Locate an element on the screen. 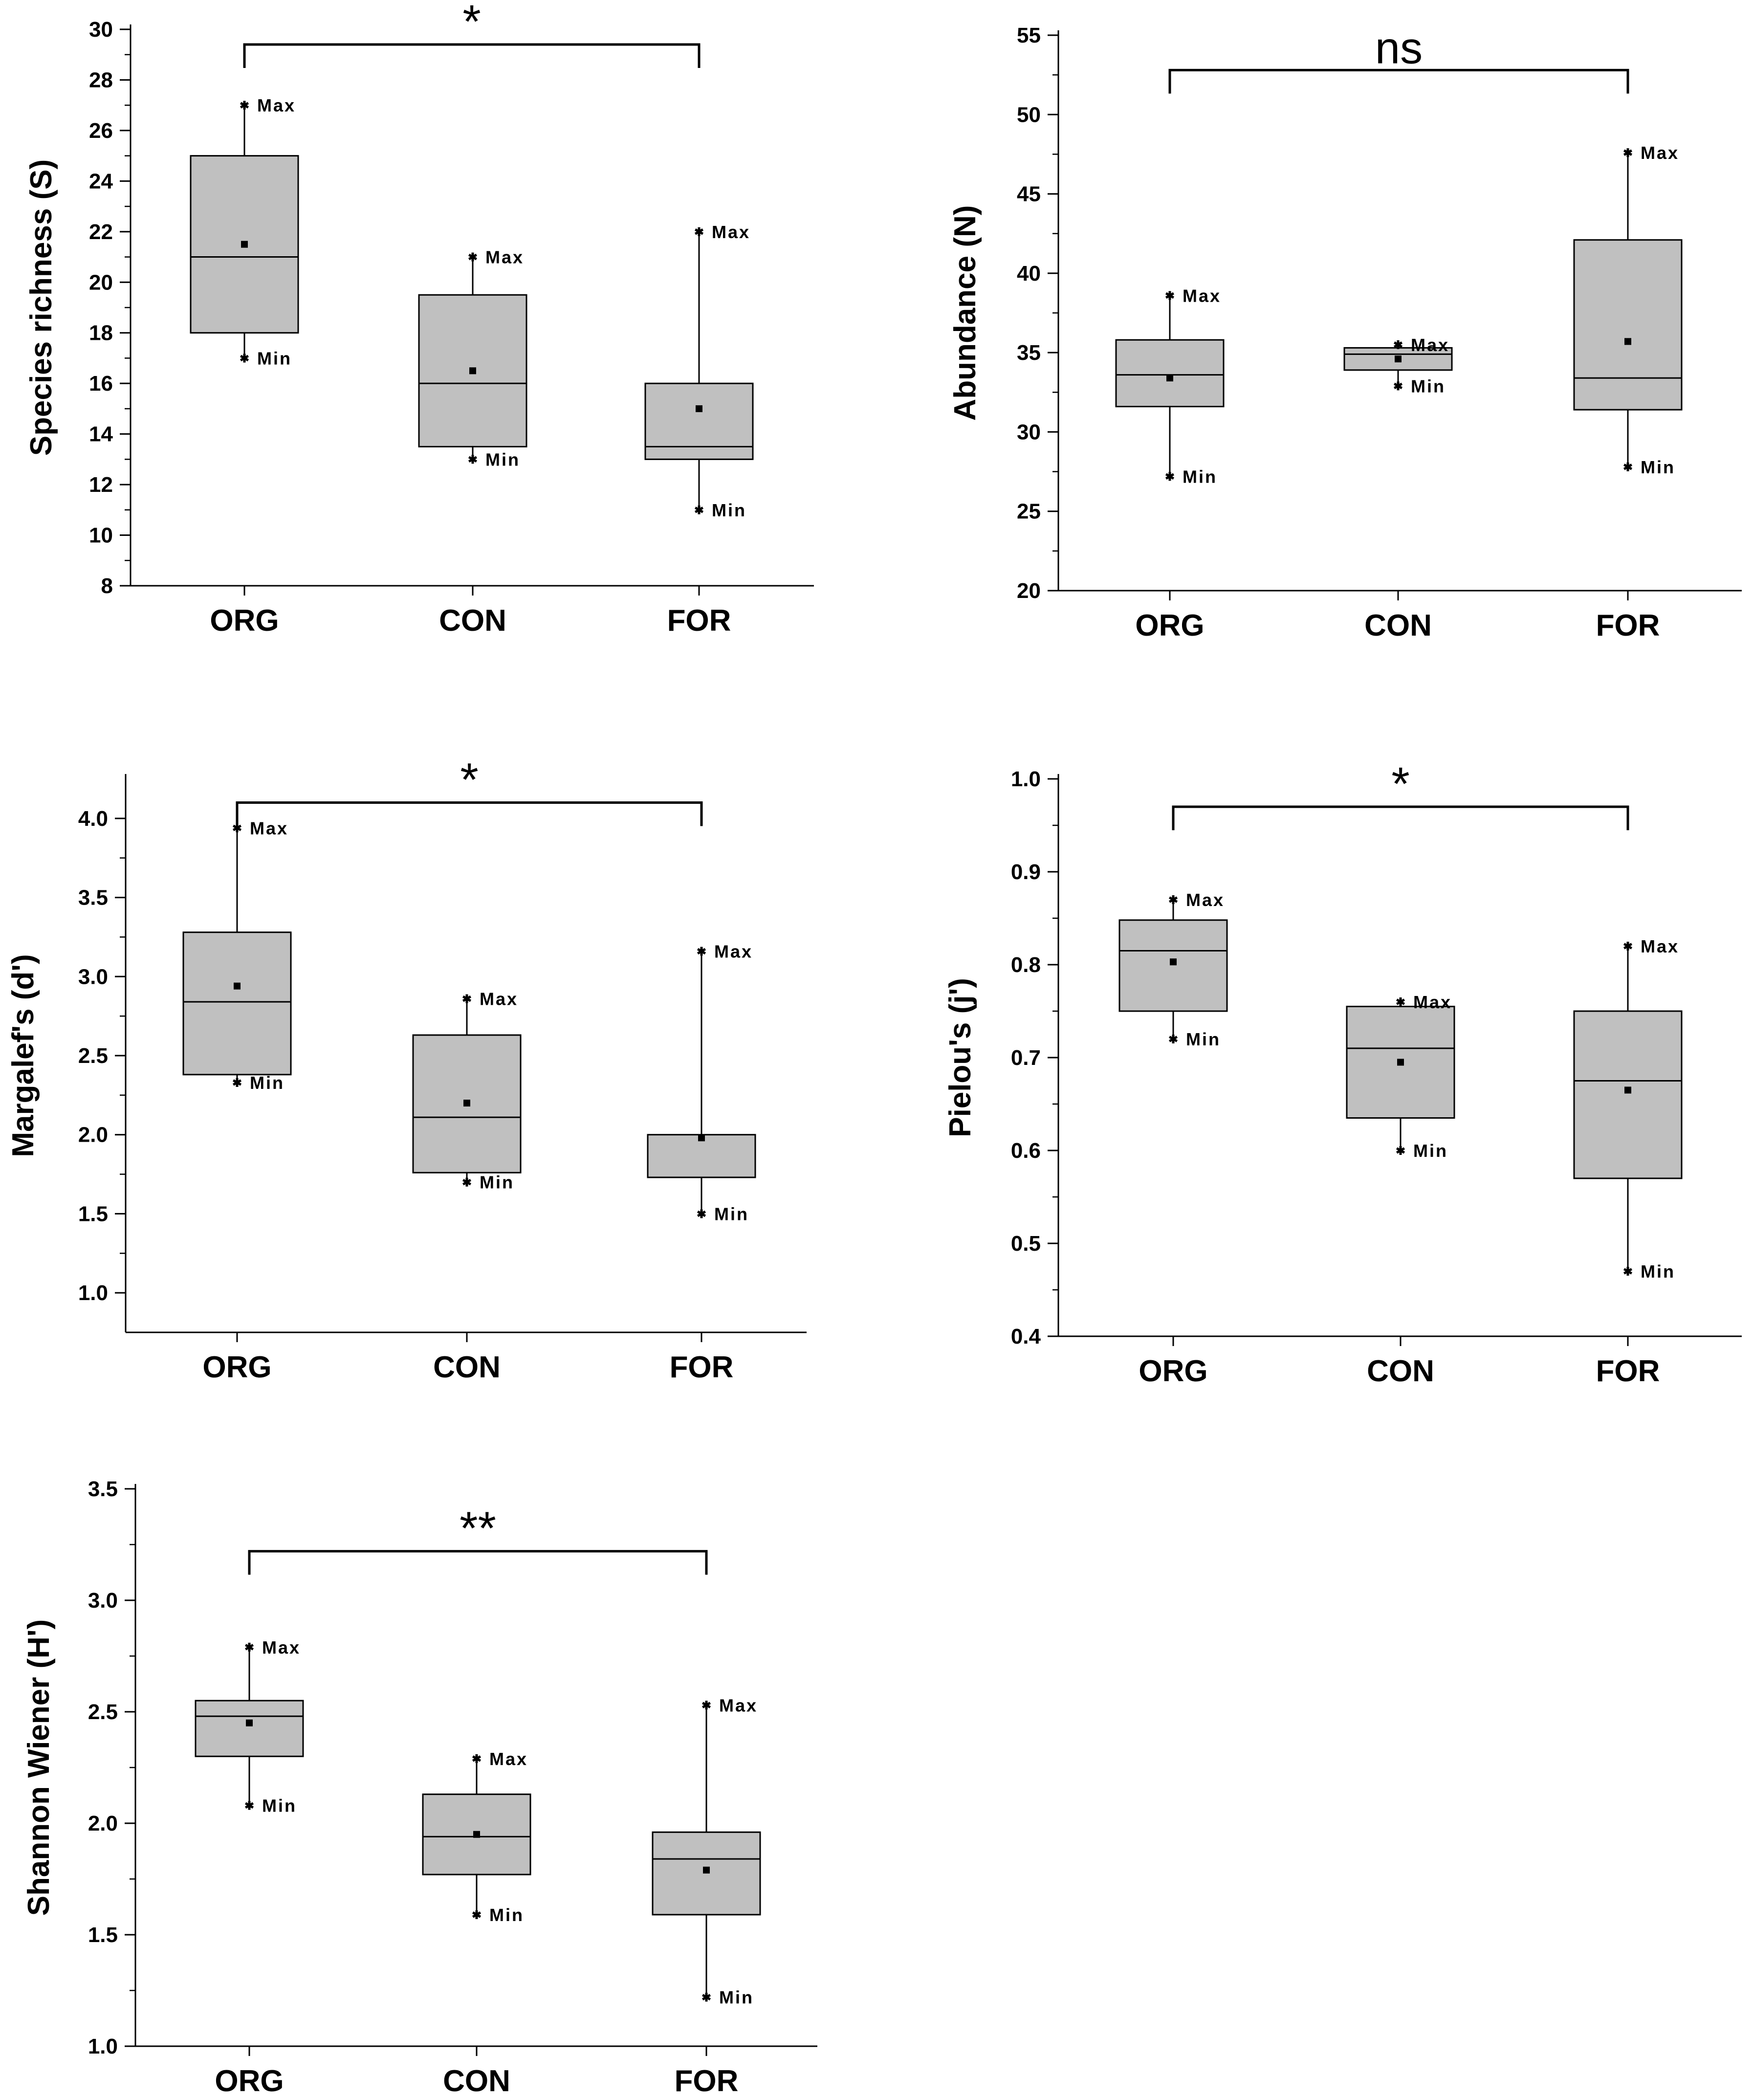  y-axis-title: Pielou's (j') is located at coordinates (960, 1057).